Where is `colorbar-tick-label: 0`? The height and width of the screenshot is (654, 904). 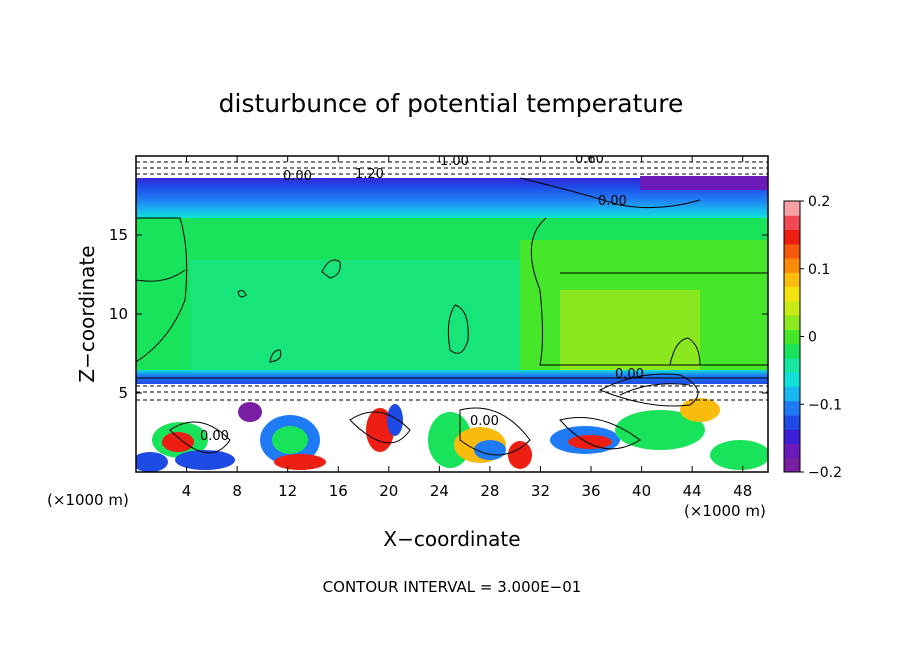
colorbar-tick-label: 0 is located at coordinates (812, 338).